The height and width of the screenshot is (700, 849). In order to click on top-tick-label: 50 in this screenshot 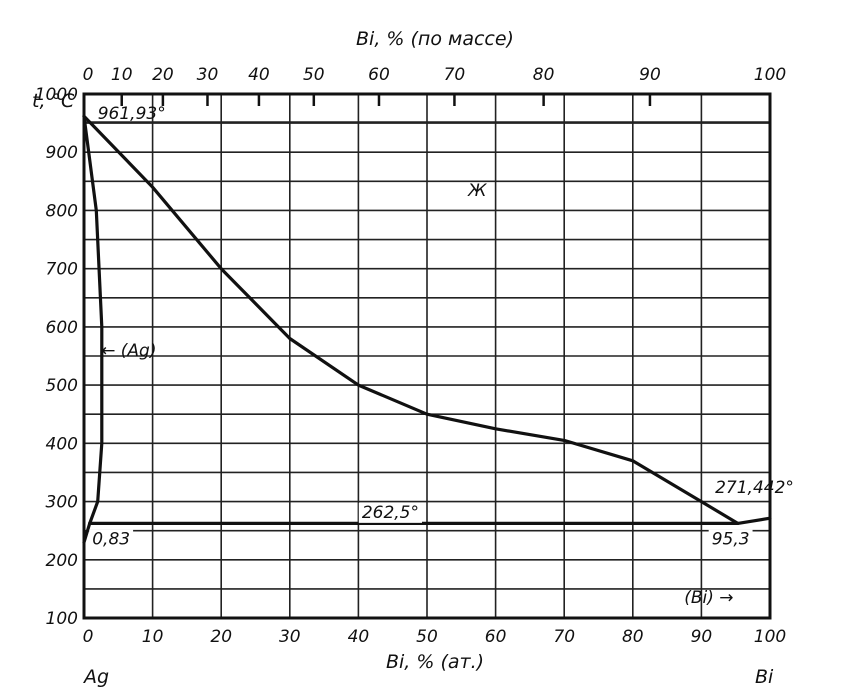, I will do `click(314, 75)`.